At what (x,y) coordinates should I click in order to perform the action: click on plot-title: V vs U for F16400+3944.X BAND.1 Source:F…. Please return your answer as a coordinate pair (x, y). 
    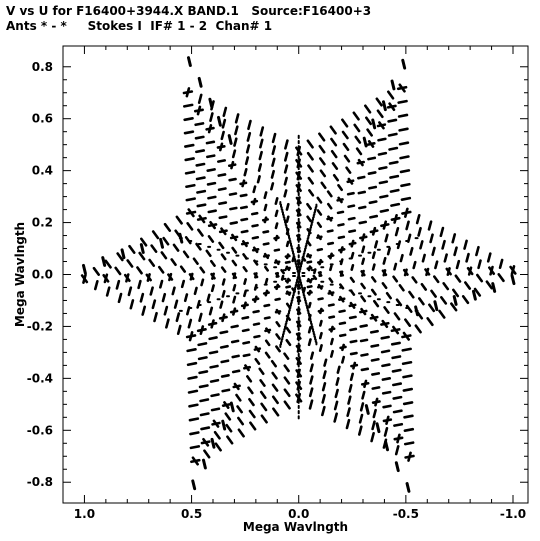
    Looking at the image, I should click on (189, 11).